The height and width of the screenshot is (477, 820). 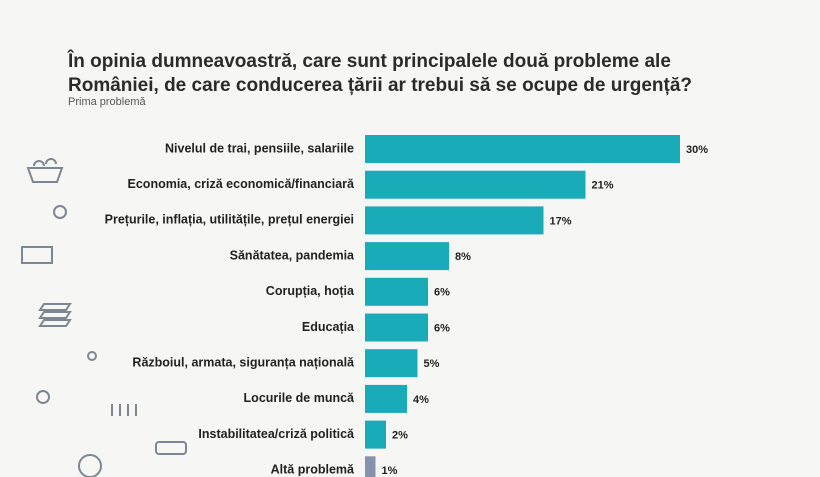 I want to click on value-label: 4%, so click(x=421, y=400).